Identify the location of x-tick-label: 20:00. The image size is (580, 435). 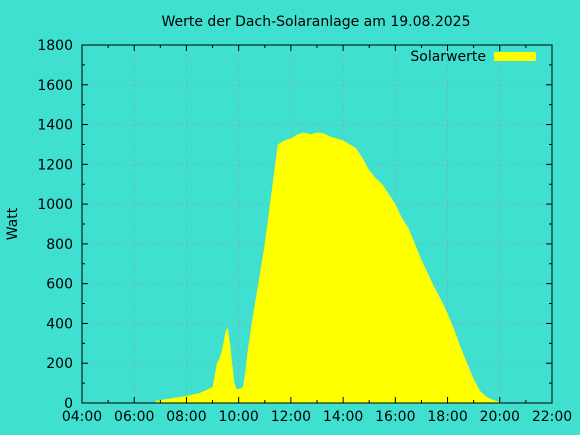
(500, 417).